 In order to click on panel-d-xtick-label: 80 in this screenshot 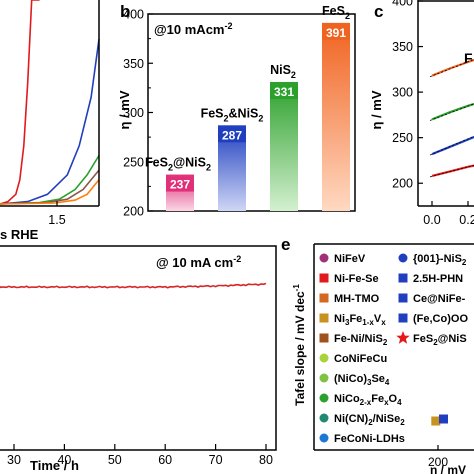, I will do `click(266, 460)`.